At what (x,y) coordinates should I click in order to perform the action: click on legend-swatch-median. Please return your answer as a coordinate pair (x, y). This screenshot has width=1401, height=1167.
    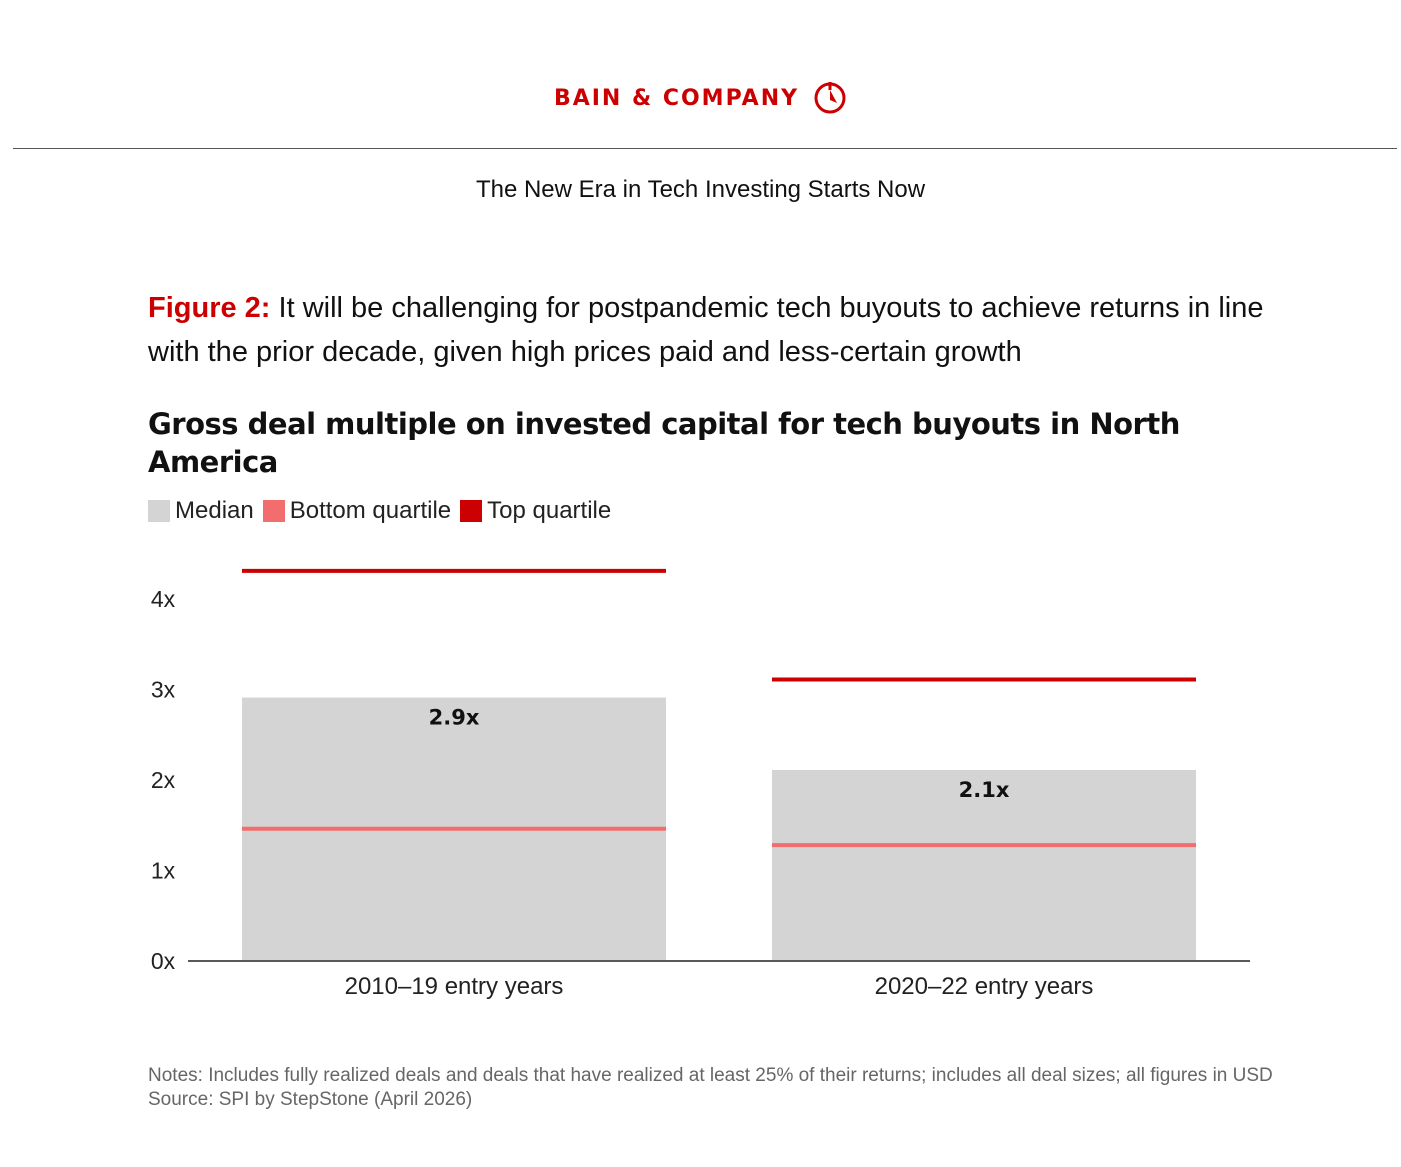
    Looking at the image, I should click on (159, 511).